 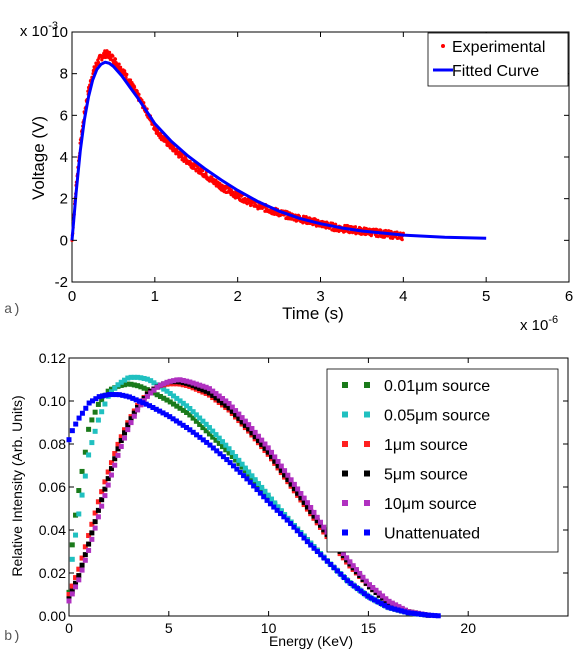 What do you see at coordinates (64, 74) in the screenshot?
I see `panel-a-y-tick-label: 8` at bounding box center [64, 74].